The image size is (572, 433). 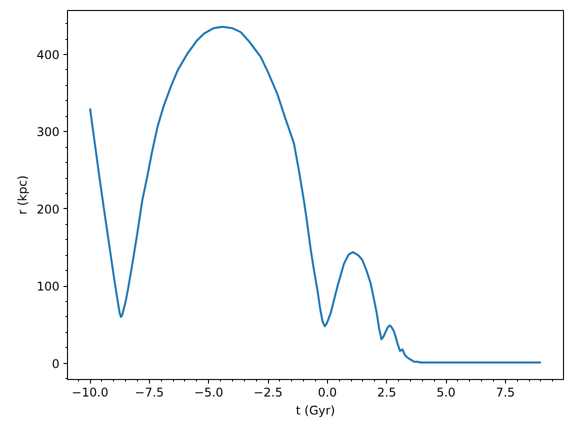 What do you see at coordinates (386, 393) in the screenshot?
I see `x-tick-label: 2.5` at bounding box center [386, 393].